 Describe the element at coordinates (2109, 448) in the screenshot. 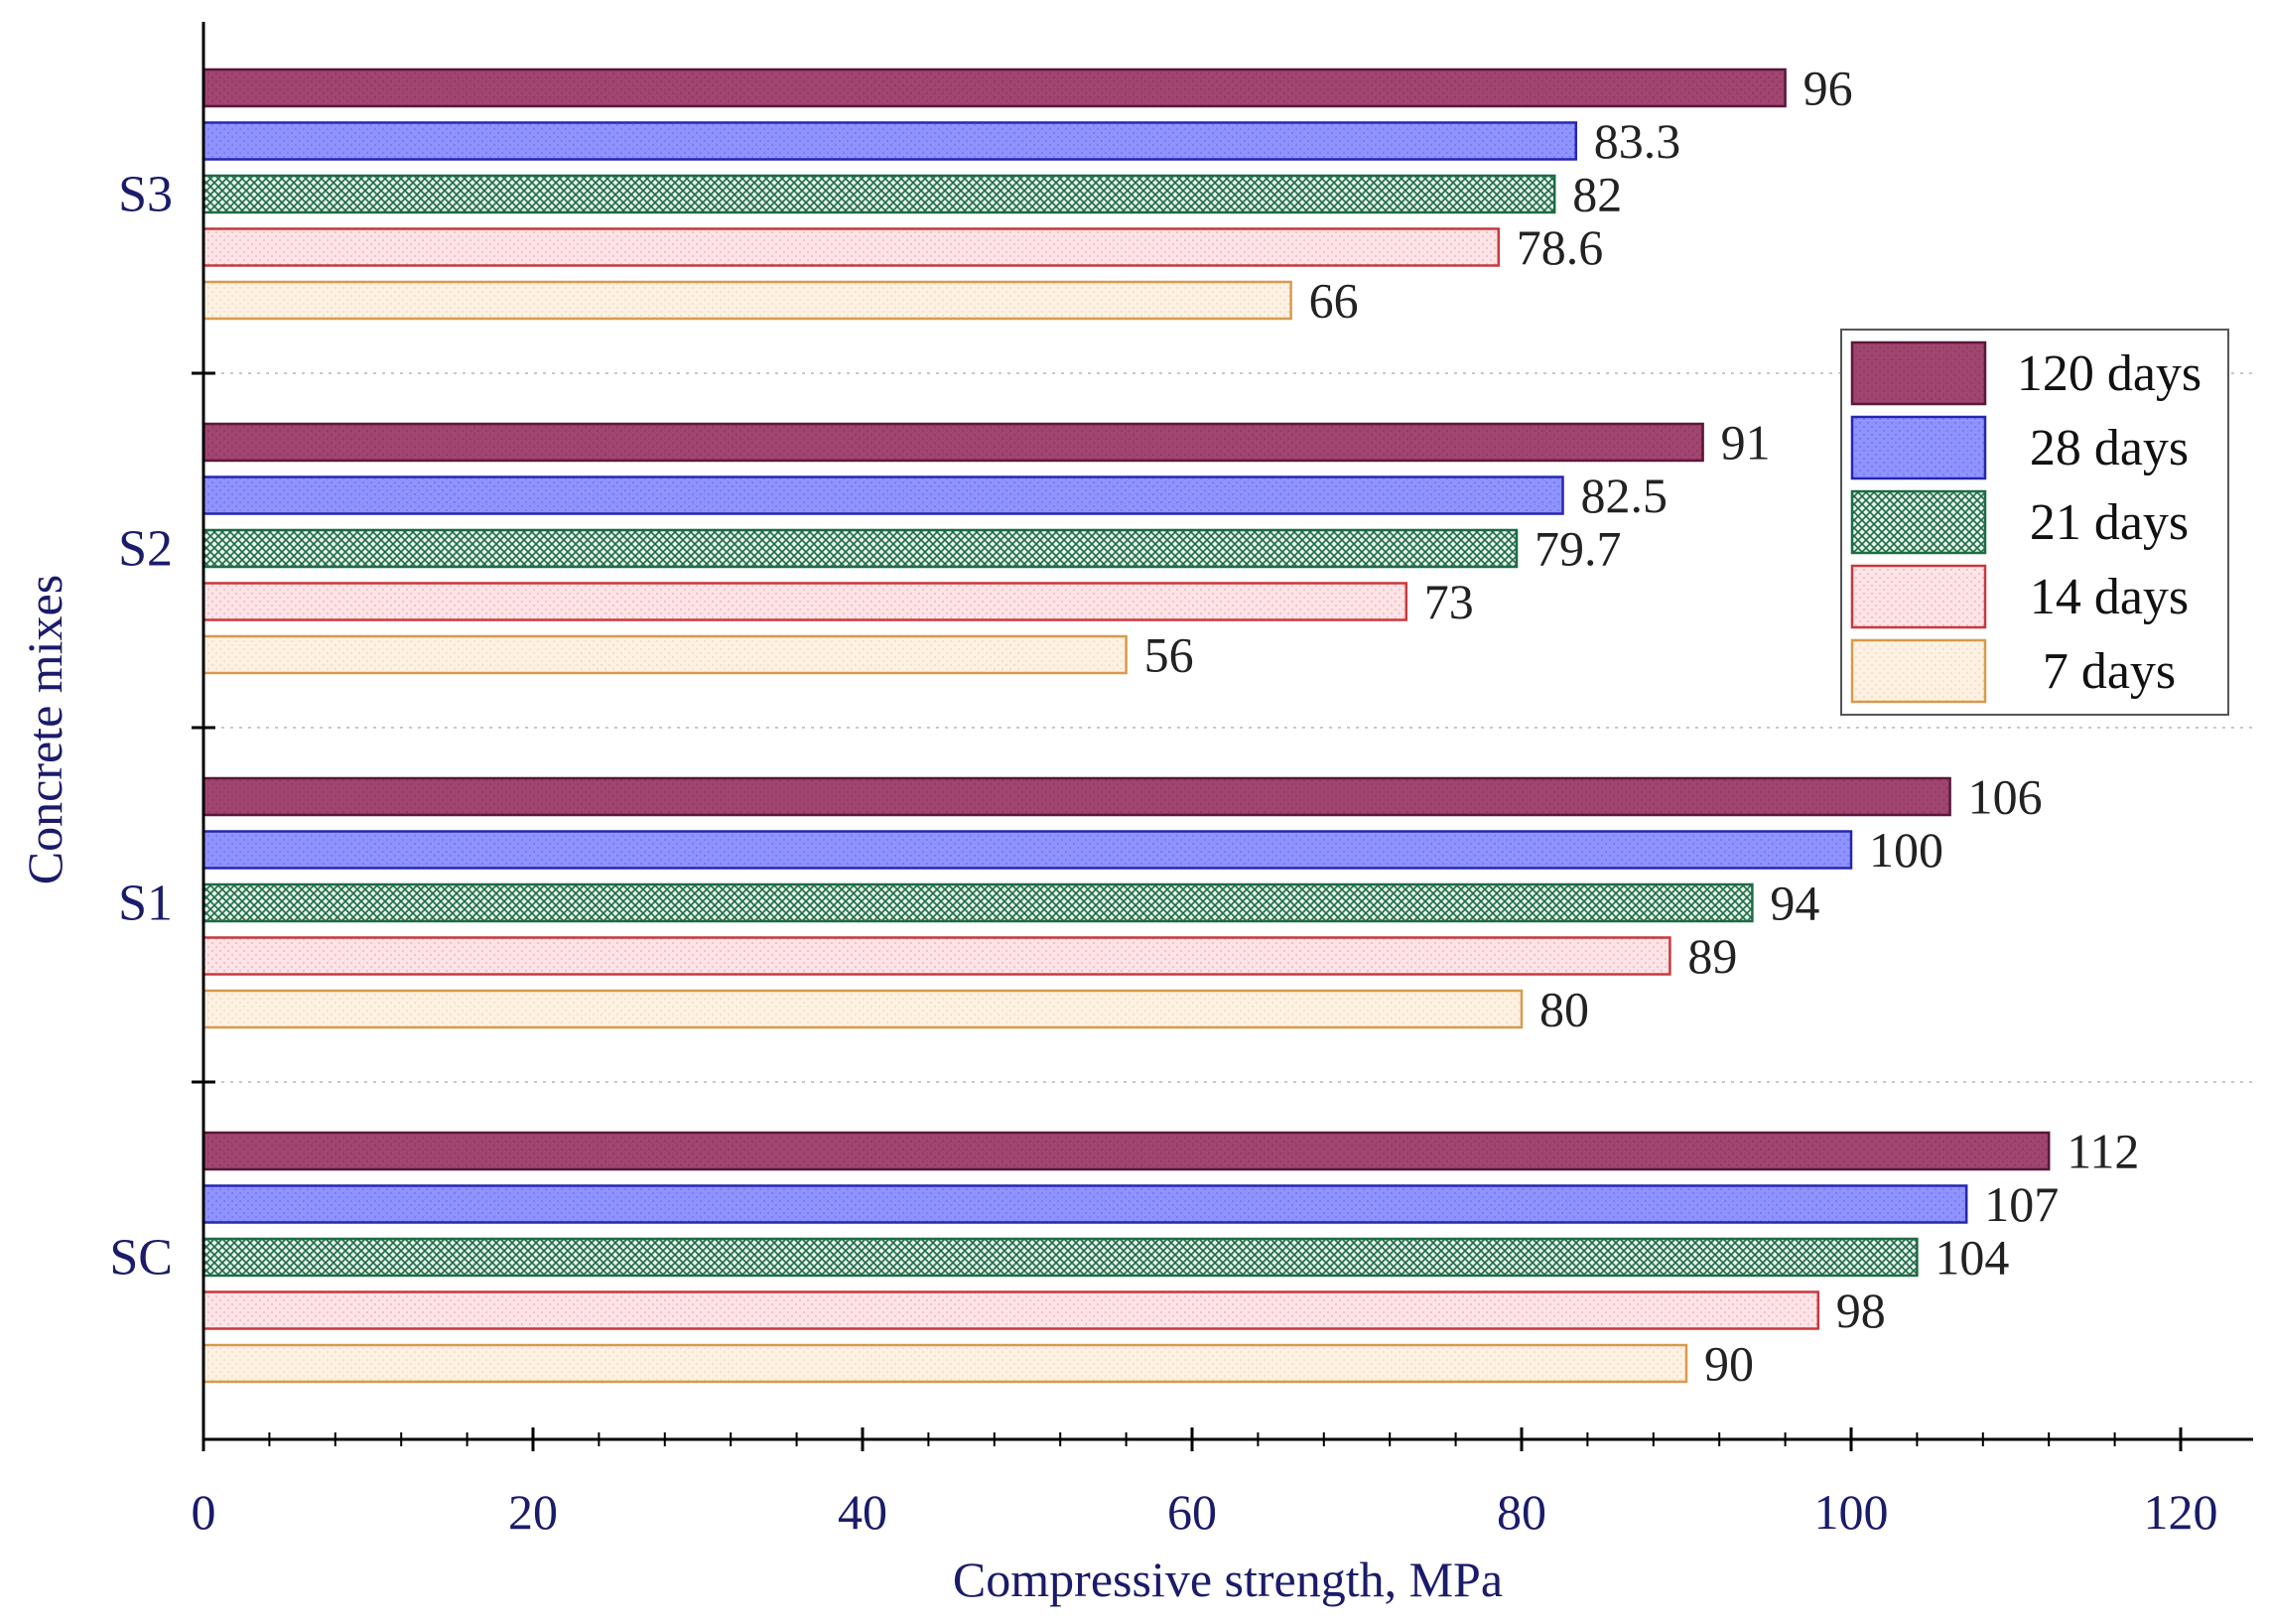

I see `legend-label: 28 days` at that location.